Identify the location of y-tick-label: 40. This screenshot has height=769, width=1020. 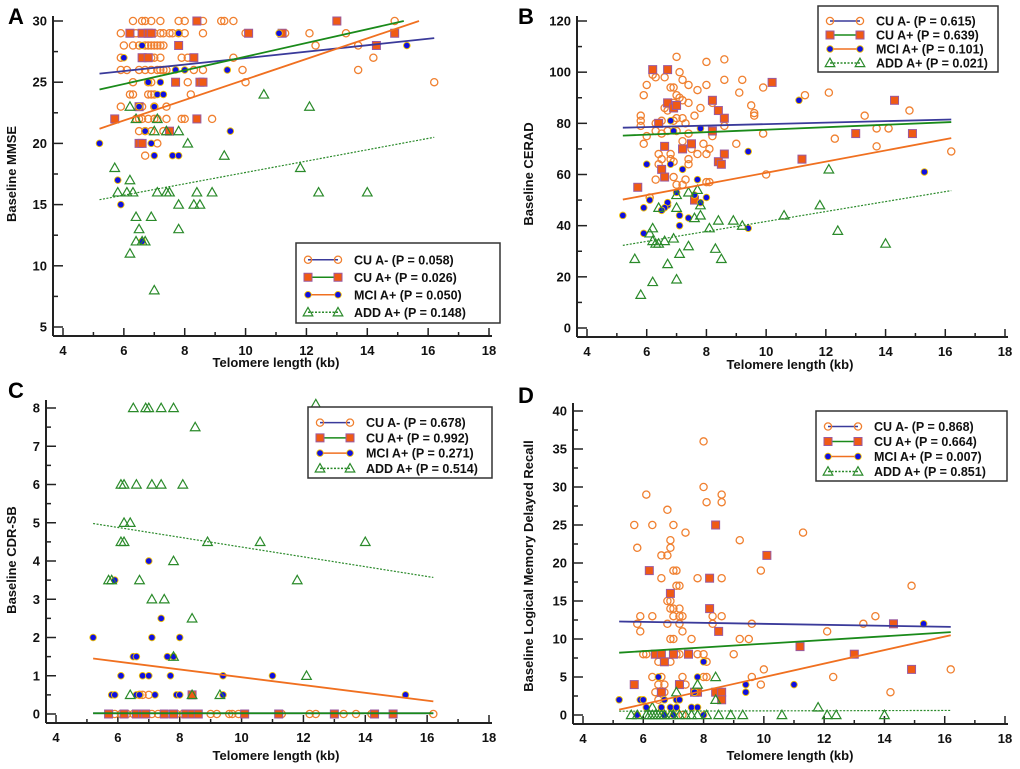
(560, 411).